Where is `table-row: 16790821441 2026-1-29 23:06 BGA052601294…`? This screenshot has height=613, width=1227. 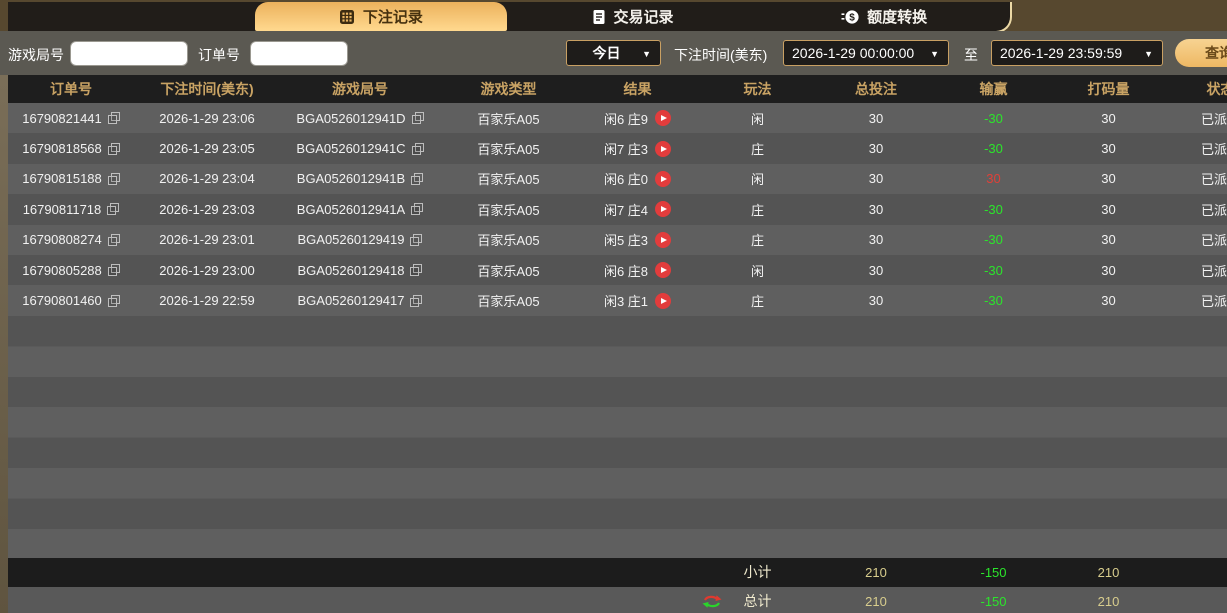
table-row: 16790821441 2026-1-29 23:06 BGA052601294… is located at coordinates (617, 118).